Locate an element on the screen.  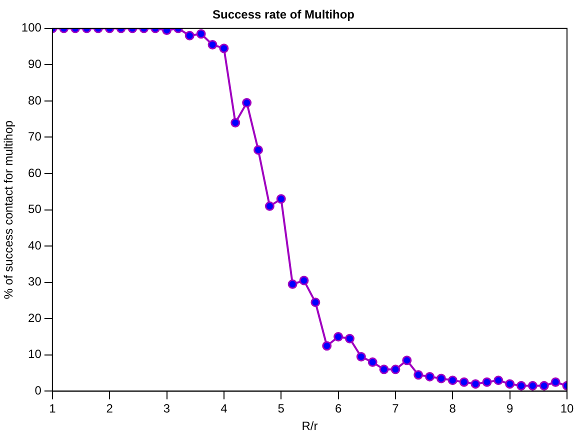
x-tick-label: 9 is located at coordinates (510, 409).